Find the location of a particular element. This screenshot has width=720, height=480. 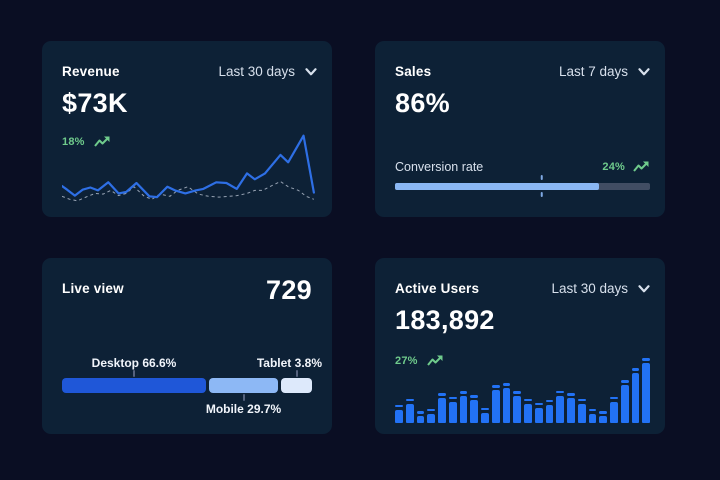

segment-desktop is located at coordinates (134, 385).